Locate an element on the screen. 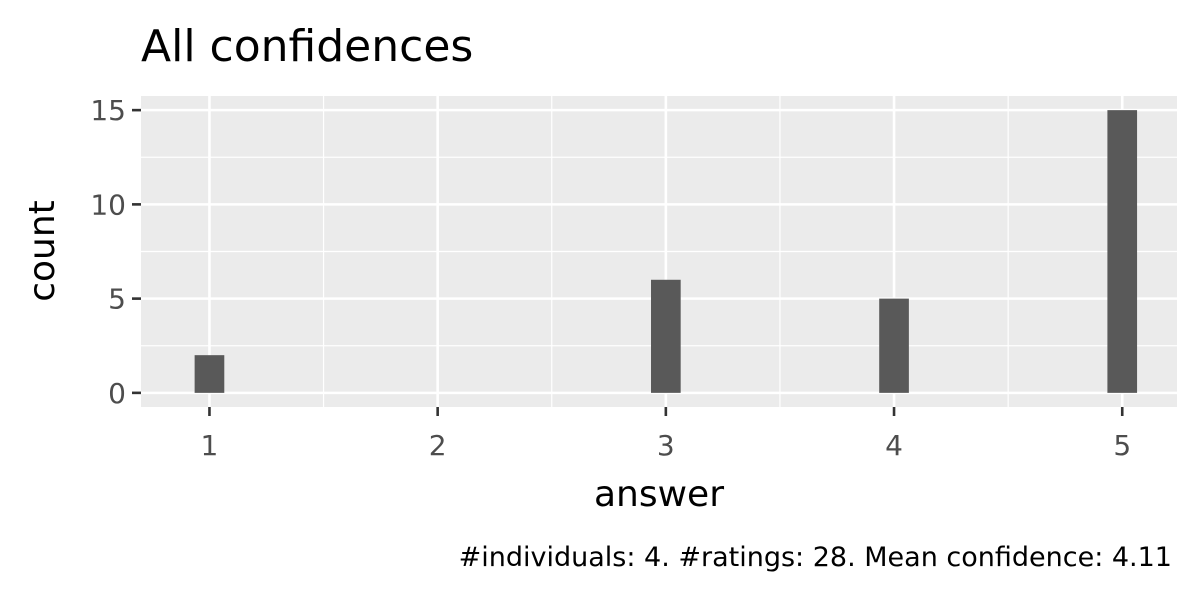 The height and width of the screenshot is (600, 1200). y-axis-title: count is located at coordinates (42, 251).